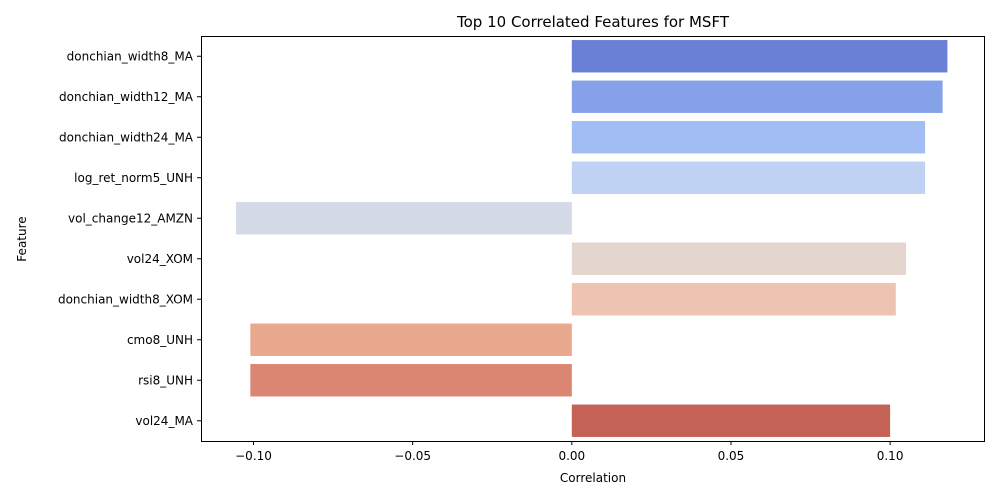  What do you see at coordinates (759, 56) in the screenshot?
I see `bar-donchian_width8_MA` at bounding box center [759, 56].